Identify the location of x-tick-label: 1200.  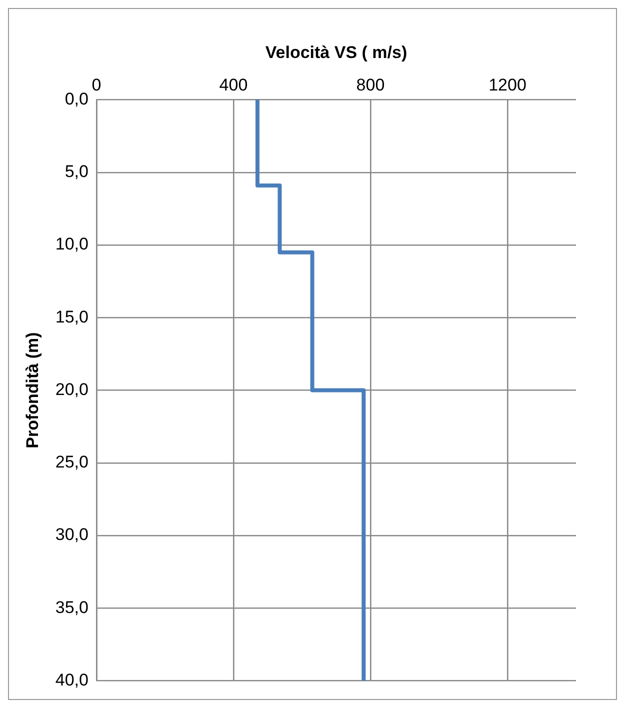
(507, 84).